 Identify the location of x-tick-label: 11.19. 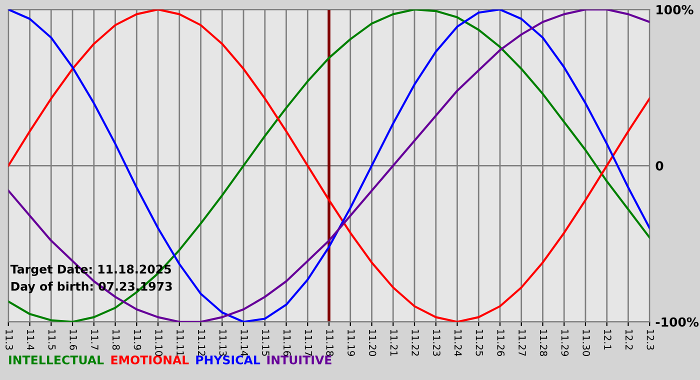
(351, 343).